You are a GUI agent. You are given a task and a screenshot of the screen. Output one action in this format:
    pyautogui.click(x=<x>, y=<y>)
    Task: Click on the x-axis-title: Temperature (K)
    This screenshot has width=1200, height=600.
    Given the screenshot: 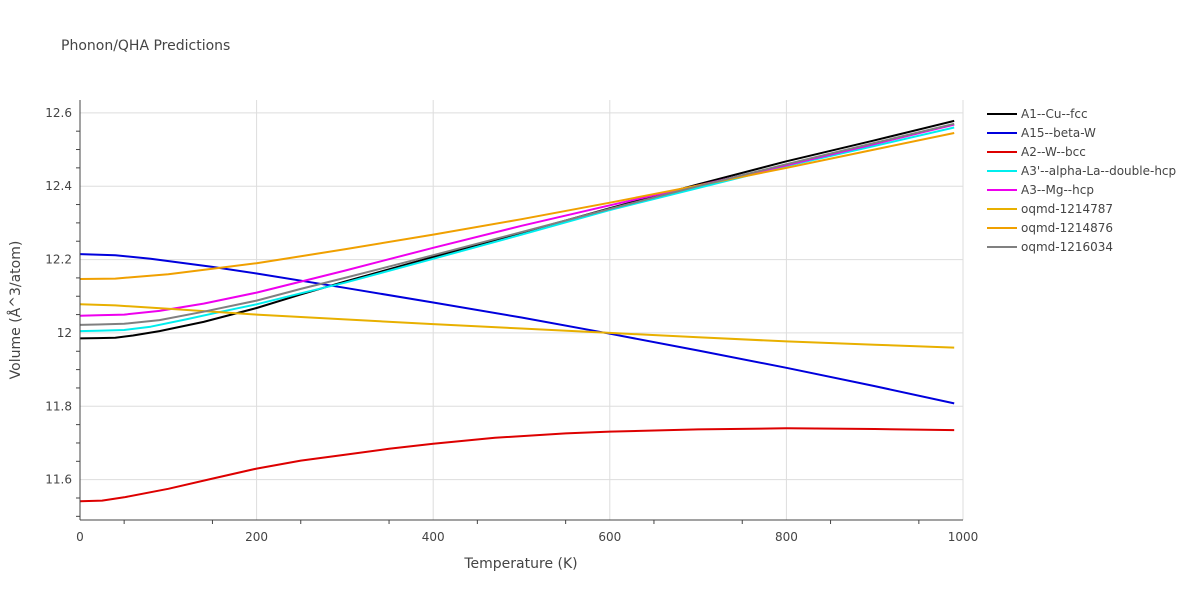 What is the action you would take?
    pyautogui.click(x=520, y=564)
    